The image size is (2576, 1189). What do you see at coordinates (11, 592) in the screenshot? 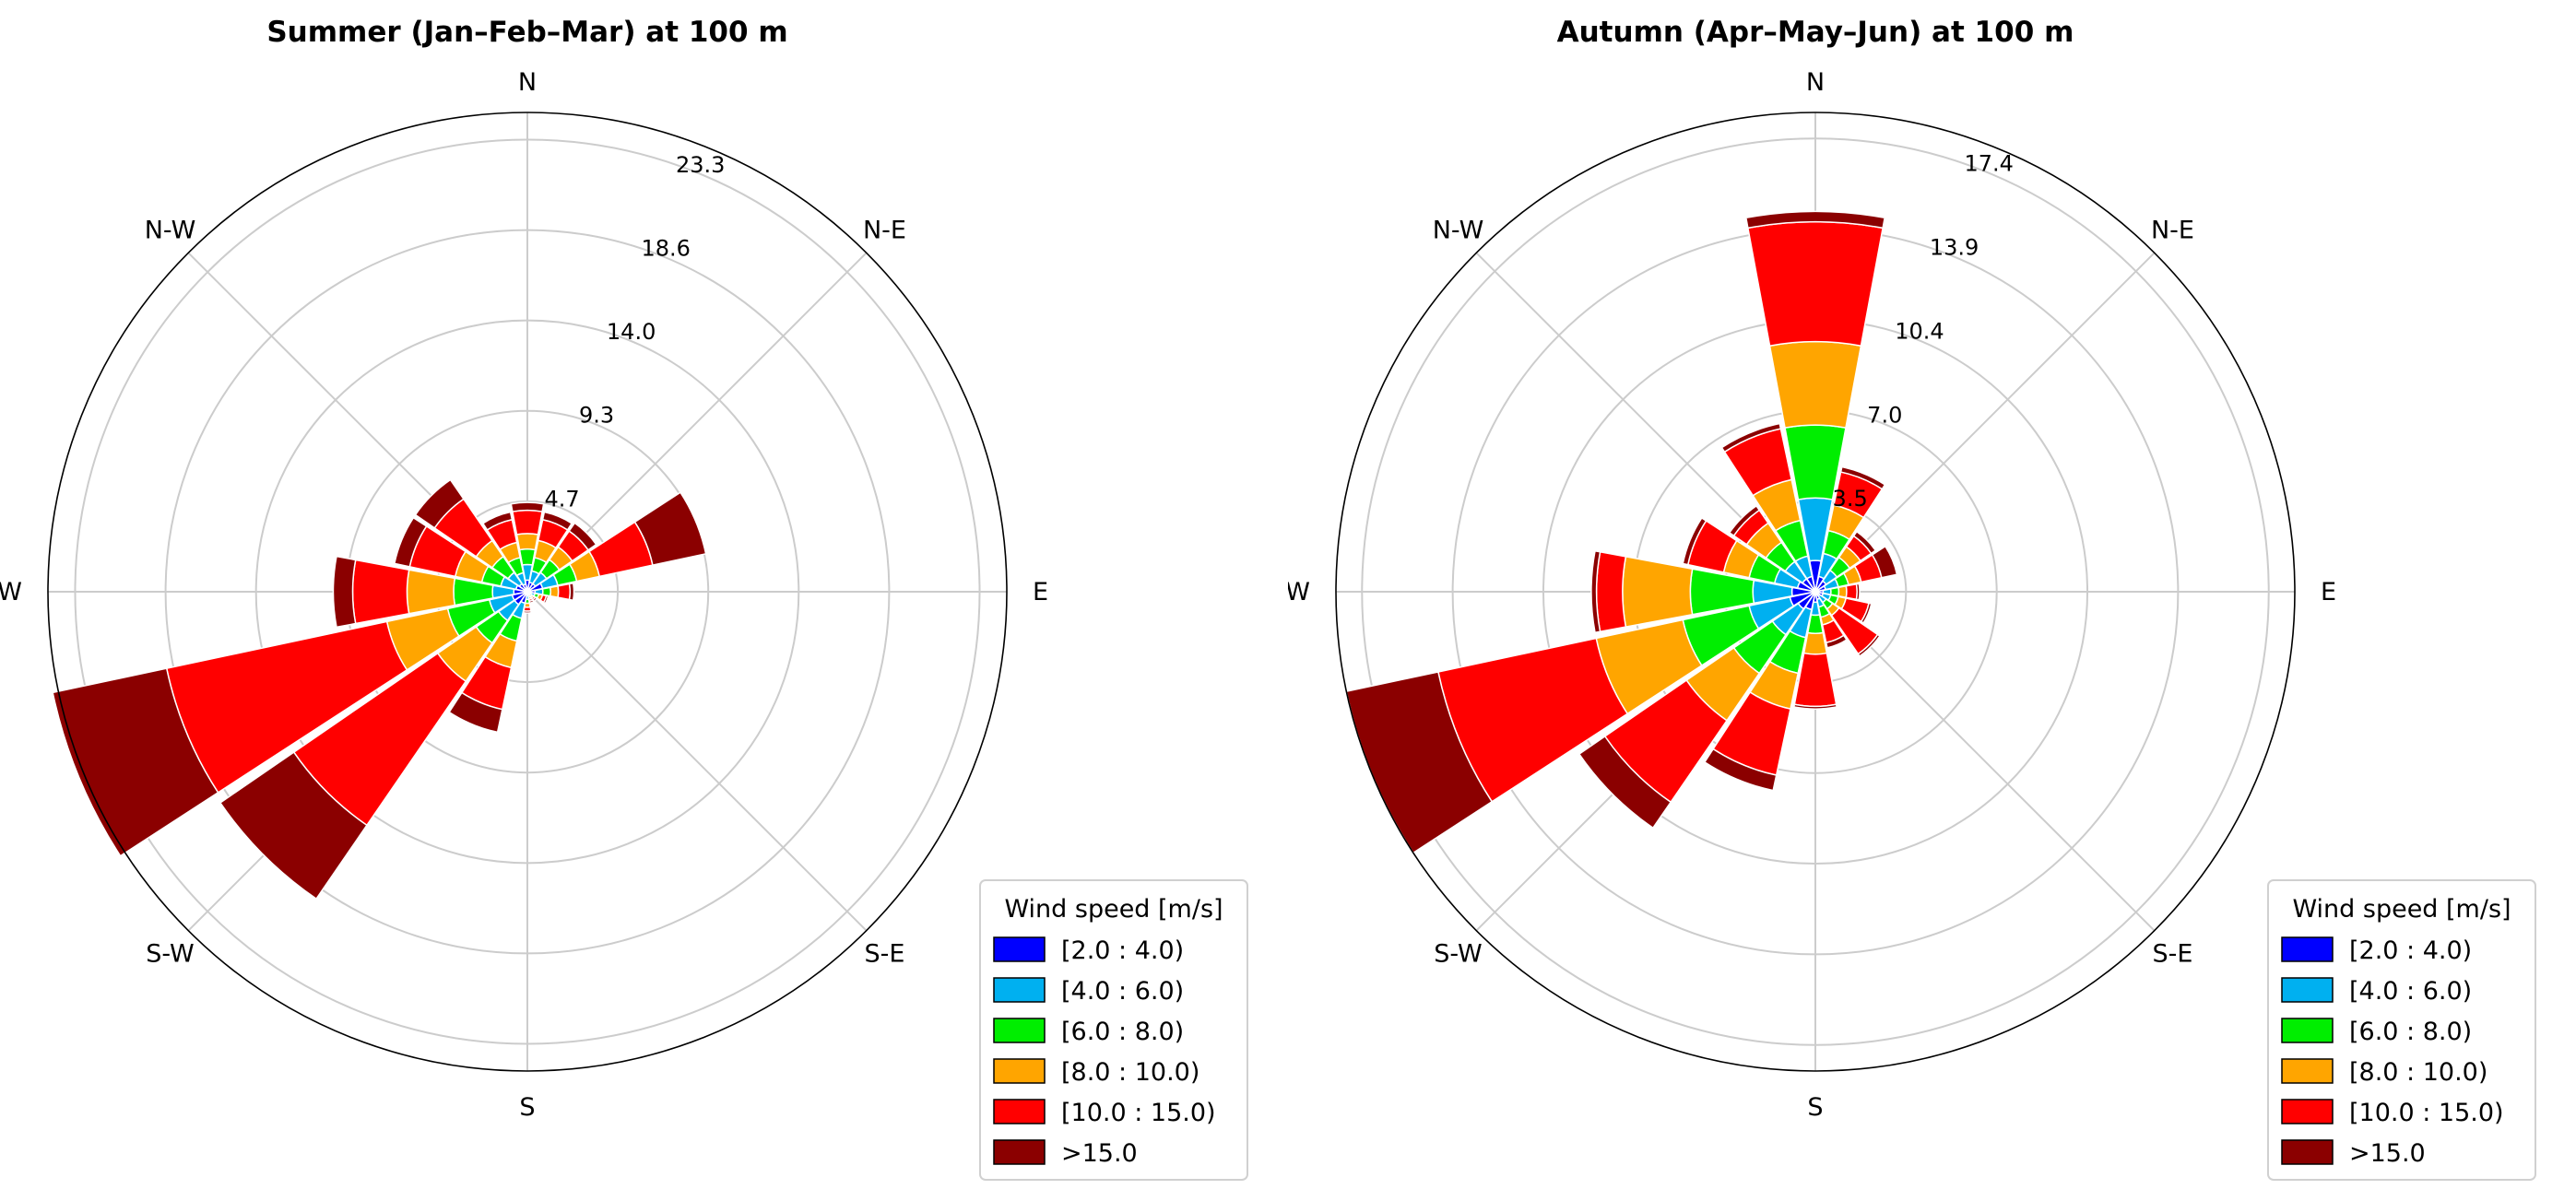
I see `direction-label-w: W` at bounding box center [11, 592].